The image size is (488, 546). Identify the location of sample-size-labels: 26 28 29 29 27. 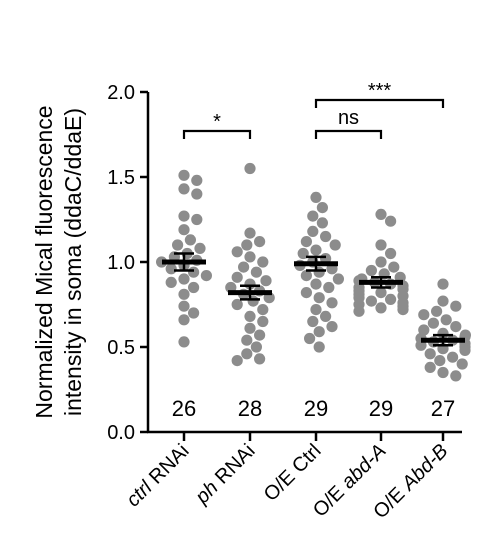
(313, 408).